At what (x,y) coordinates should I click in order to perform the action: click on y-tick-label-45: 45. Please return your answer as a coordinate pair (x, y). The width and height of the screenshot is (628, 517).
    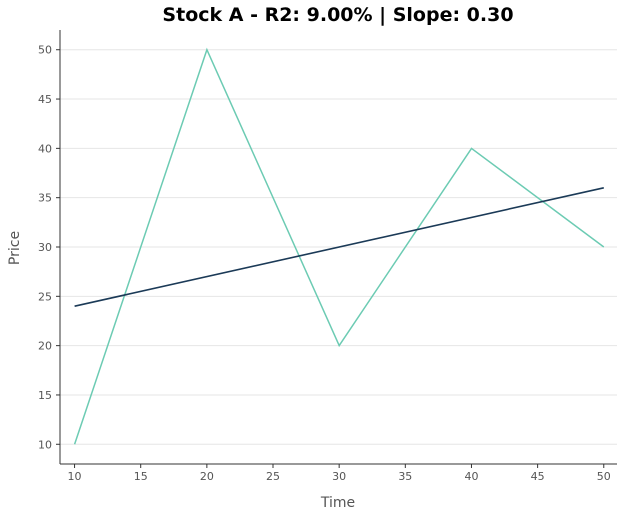
    Looking at the image, I should click on (45, 99).